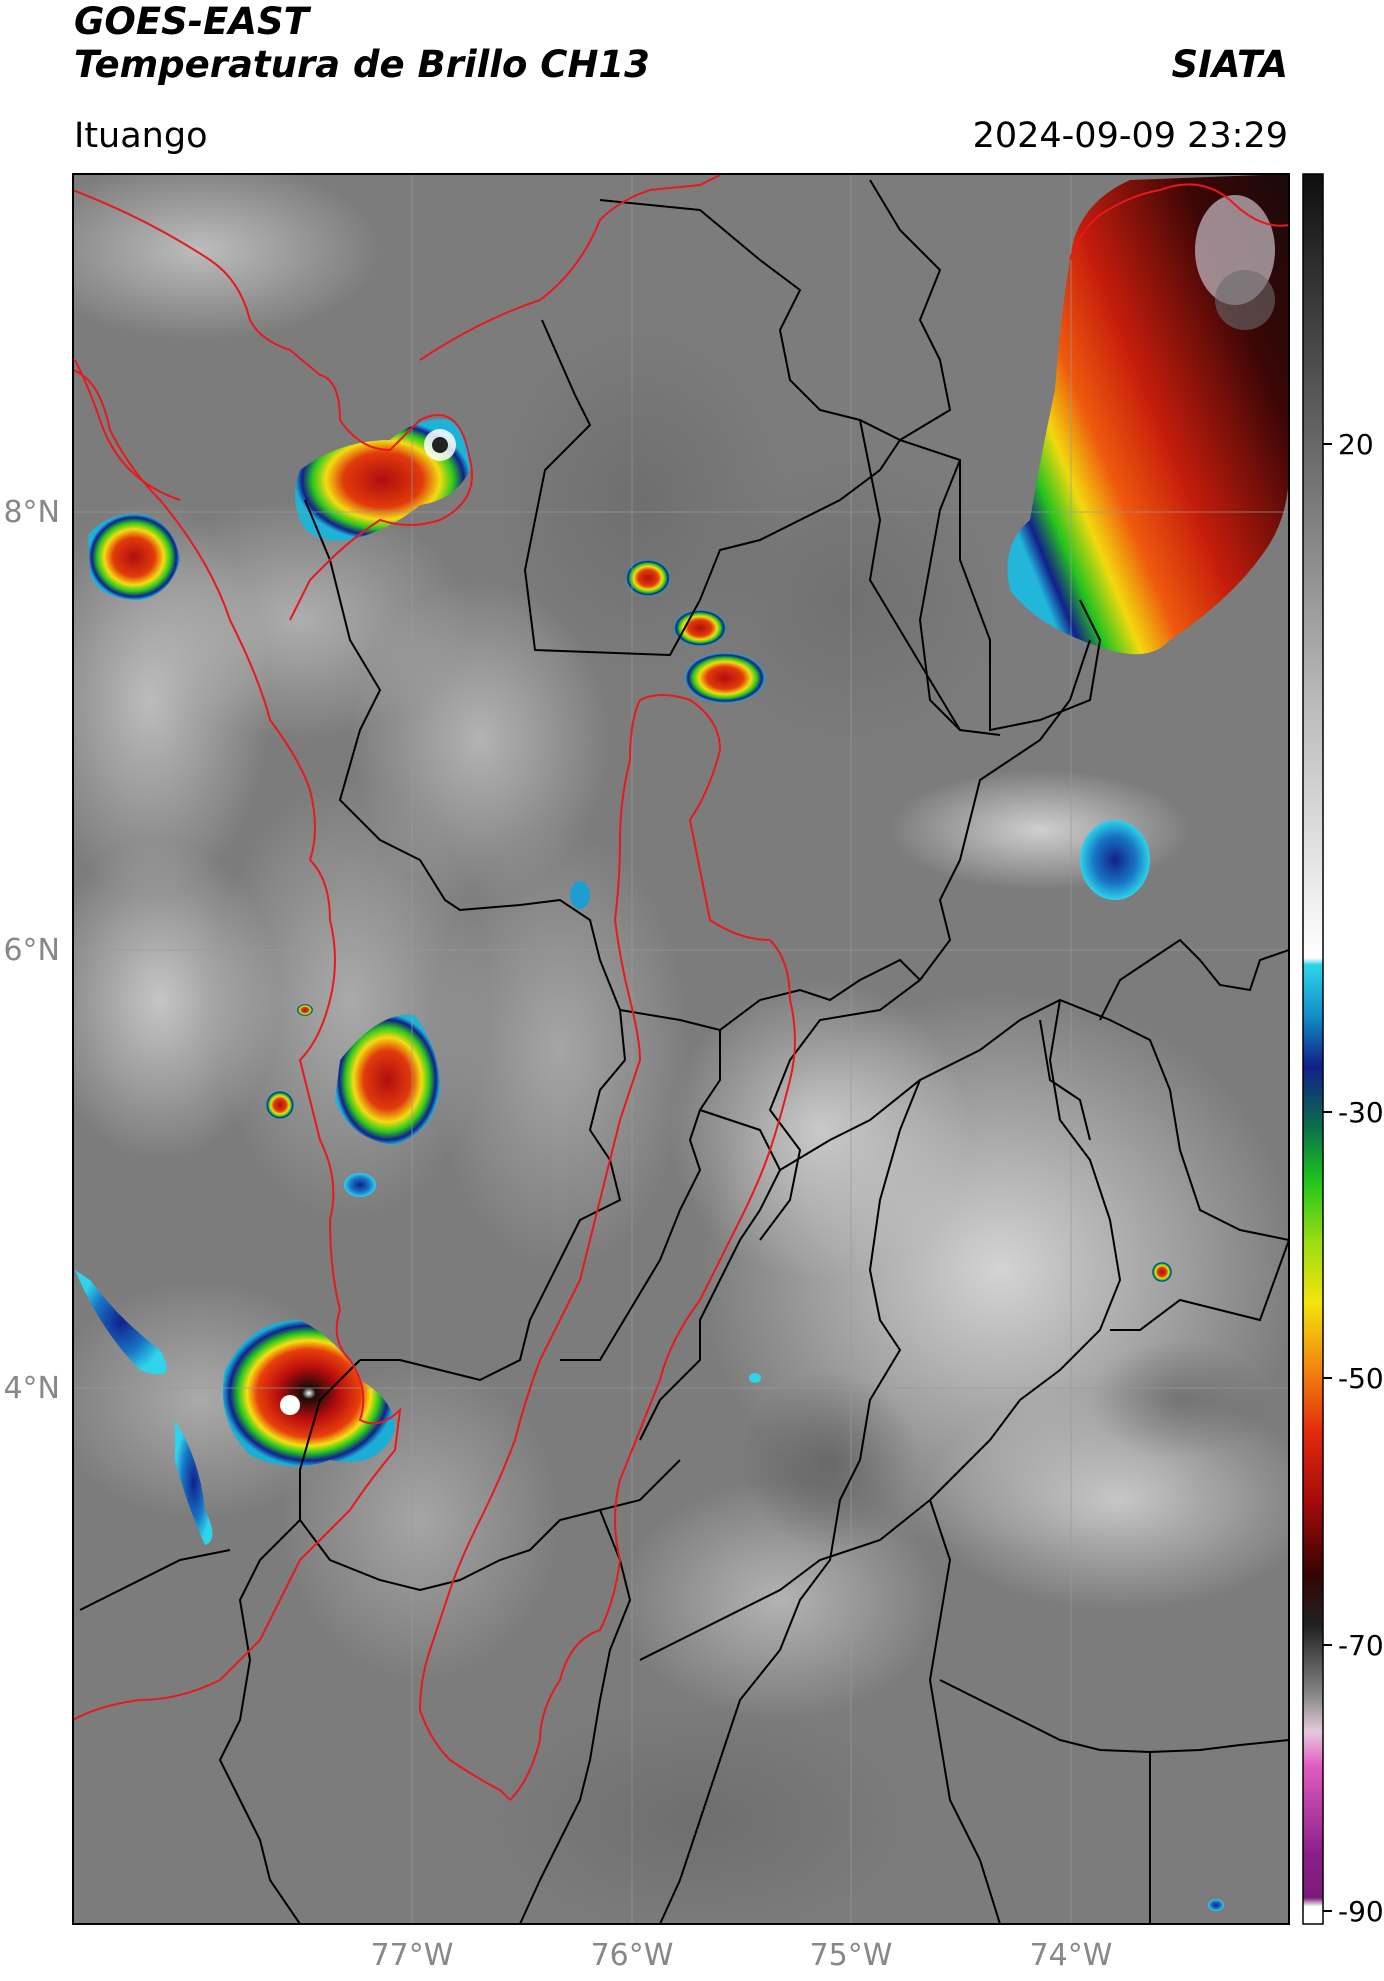  What do you see at coordinates (31, 512) in the screenshot?
I see `lat-label-8: 8°N` at bounding box center [31, 512].